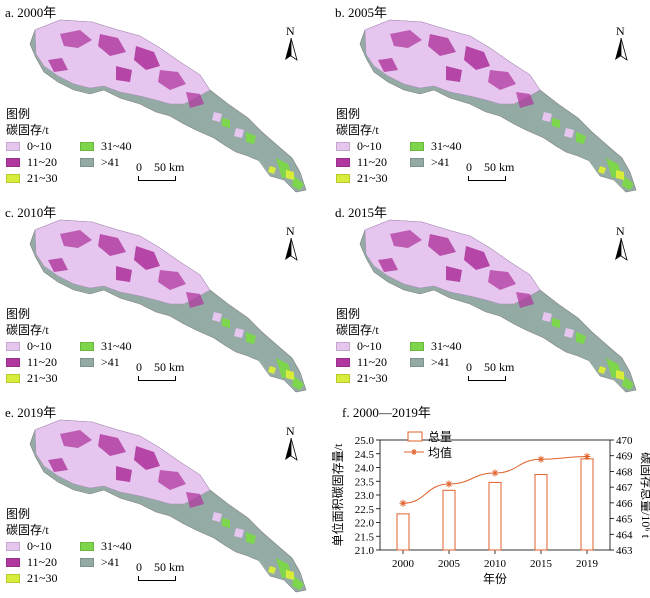  What do you see at coordinates (386, 412) in the screenshot?
I see `chart-title: f. 2000—2019年` at bounding box center [386, 412].